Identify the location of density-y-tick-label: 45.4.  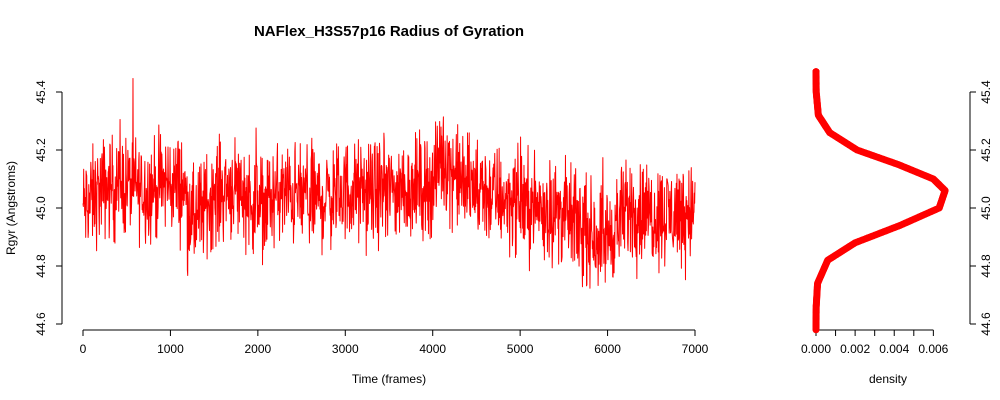
(986, 92).